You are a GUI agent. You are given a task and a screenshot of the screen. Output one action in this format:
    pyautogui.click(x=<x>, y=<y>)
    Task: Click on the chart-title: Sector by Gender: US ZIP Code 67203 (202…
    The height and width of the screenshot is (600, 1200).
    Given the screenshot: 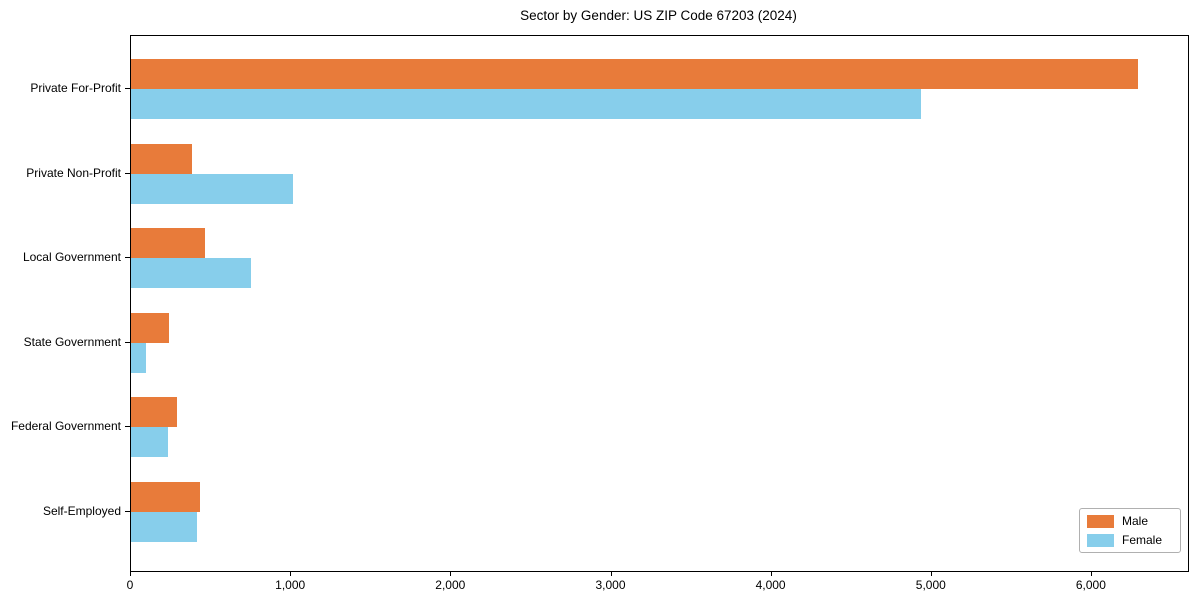 What is the action you would take?
    pyautogui.click(x=658, y=15)
    